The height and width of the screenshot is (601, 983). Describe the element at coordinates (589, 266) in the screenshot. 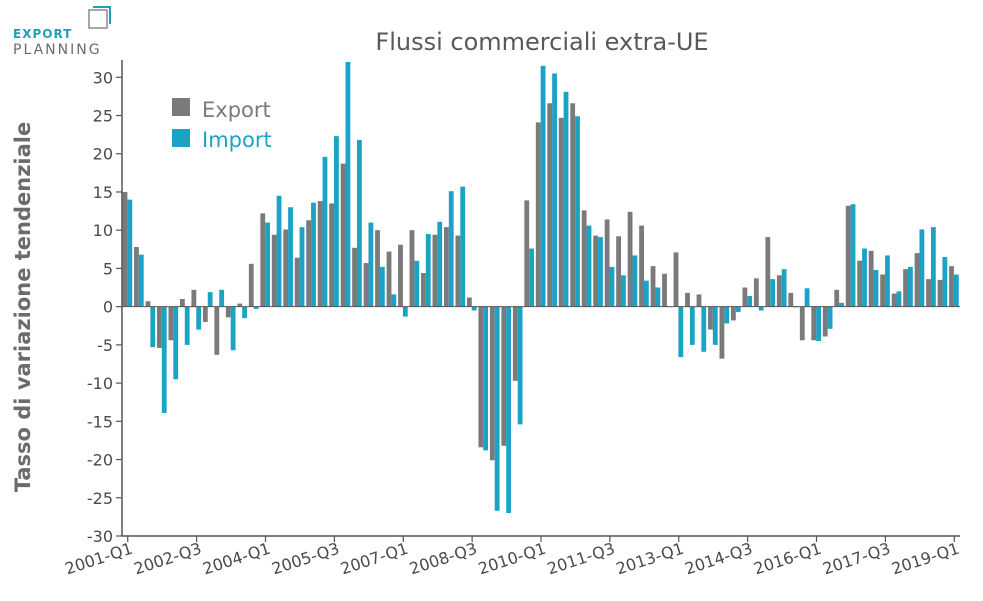

I see `import-bar-2011-Q1` at that location.